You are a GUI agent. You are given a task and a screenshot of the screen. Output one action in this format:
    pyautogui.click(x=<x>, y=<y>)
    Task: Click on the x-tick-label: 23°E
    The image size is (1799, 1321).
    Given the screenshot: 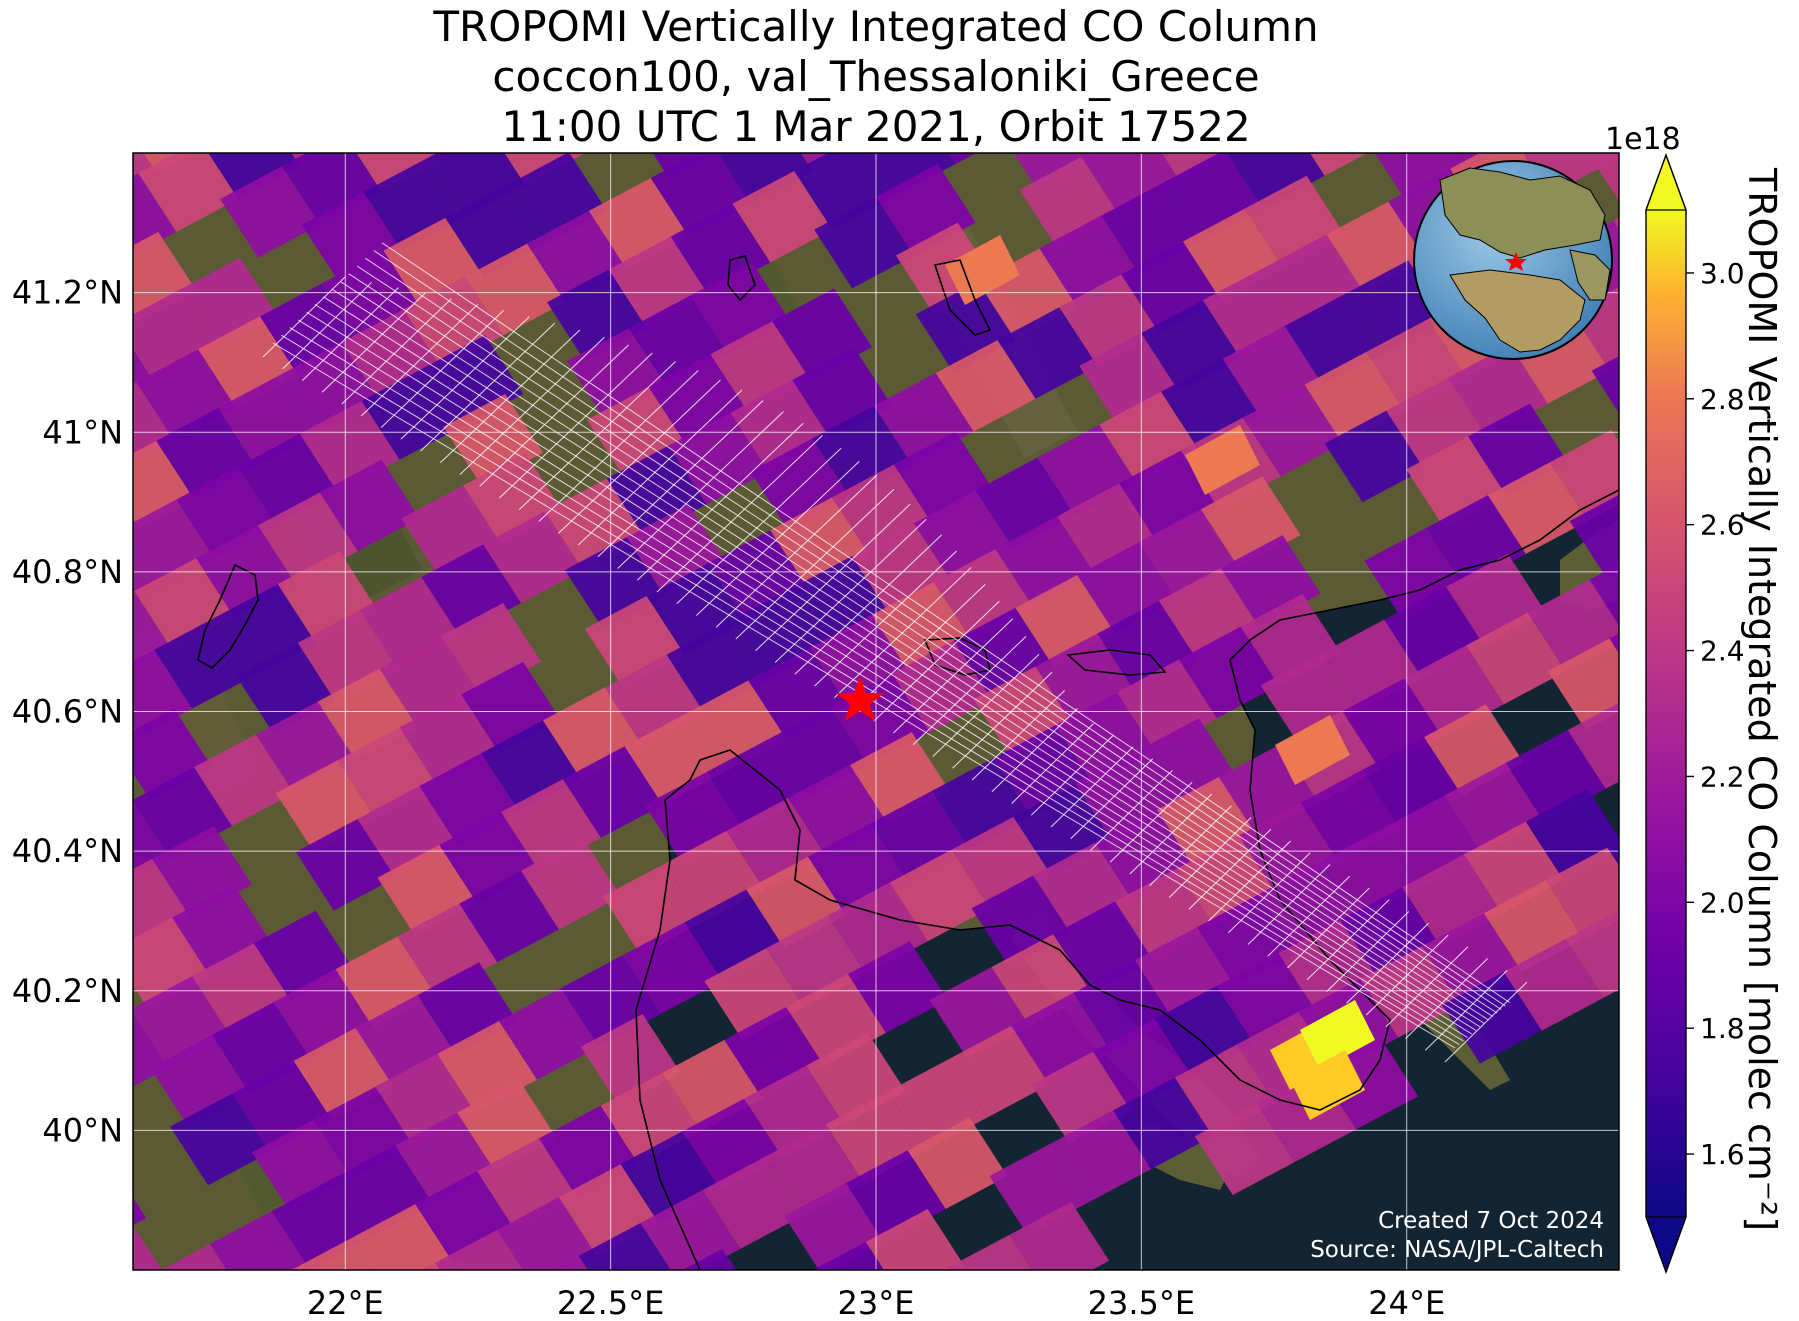 What is the action you would take?
    pyautogui.click(x=876, y=1302)
    